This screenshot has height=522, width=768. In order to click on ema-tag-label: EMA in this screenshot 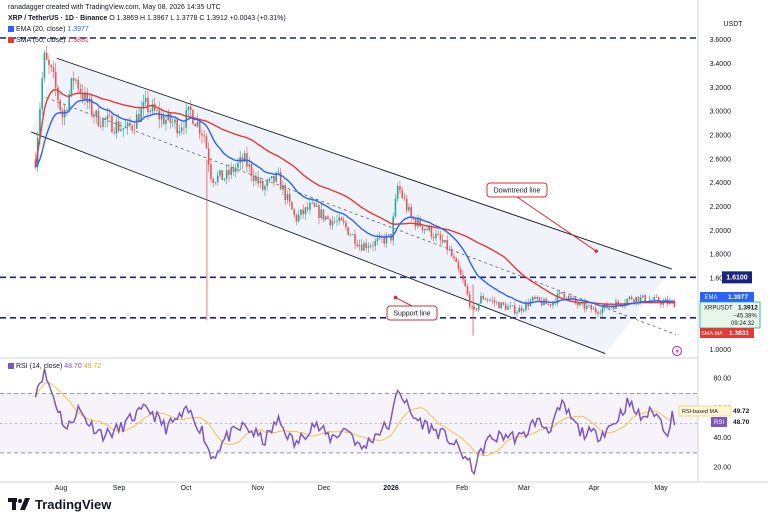, I will do `click(710, 298)`.